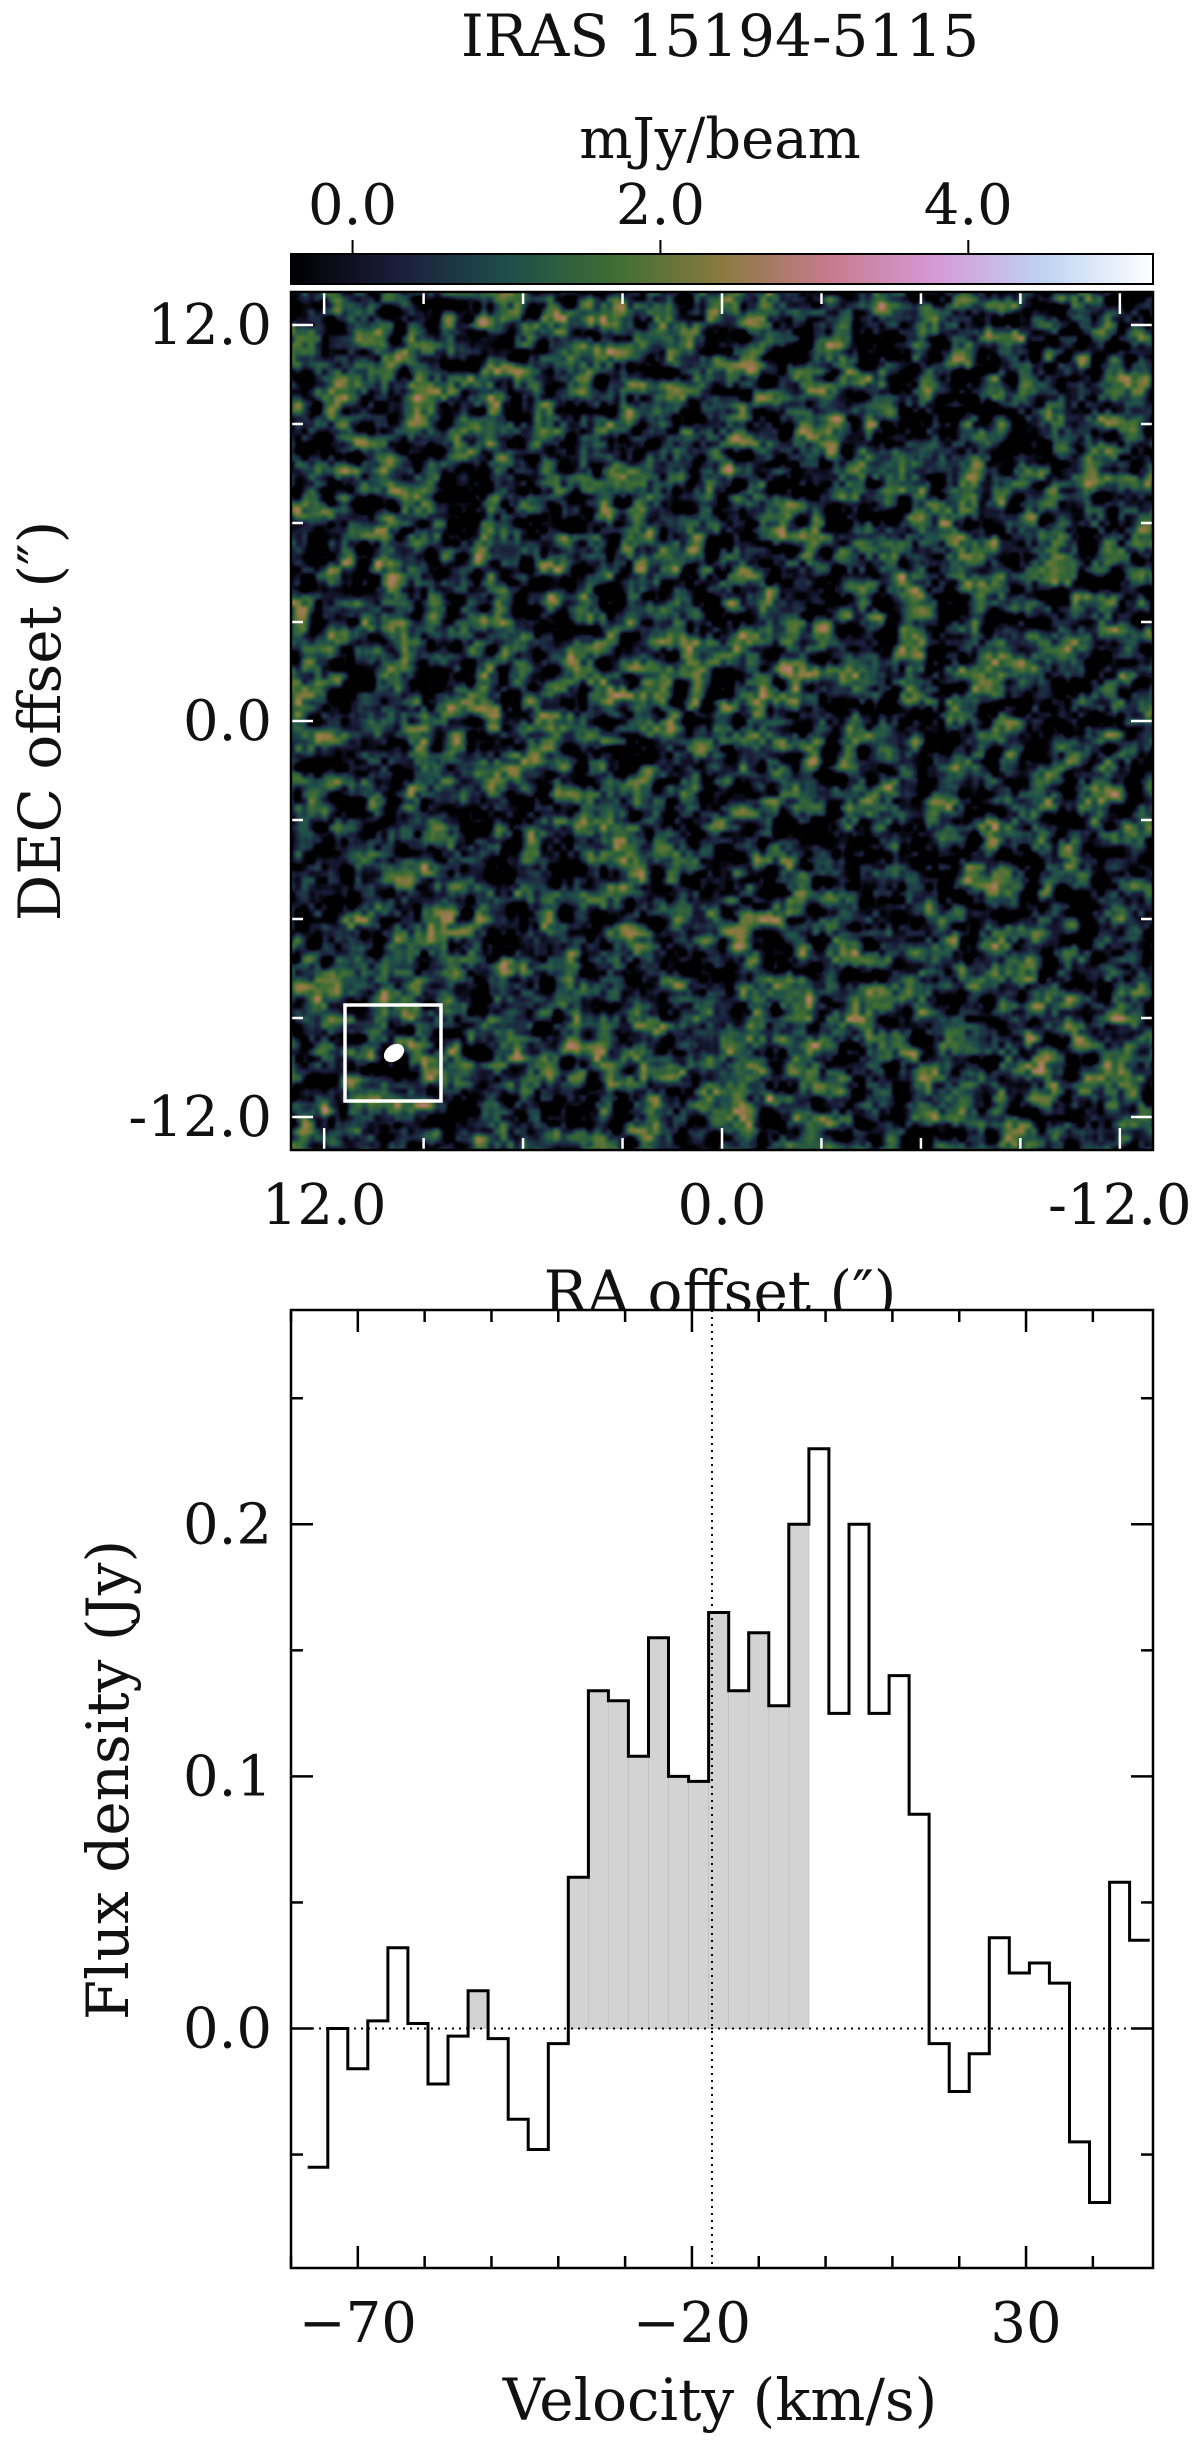 This screenshot has height=2446, width=1200. I want to click on map-ylabel: DEC offset (″), so click(40, 721).